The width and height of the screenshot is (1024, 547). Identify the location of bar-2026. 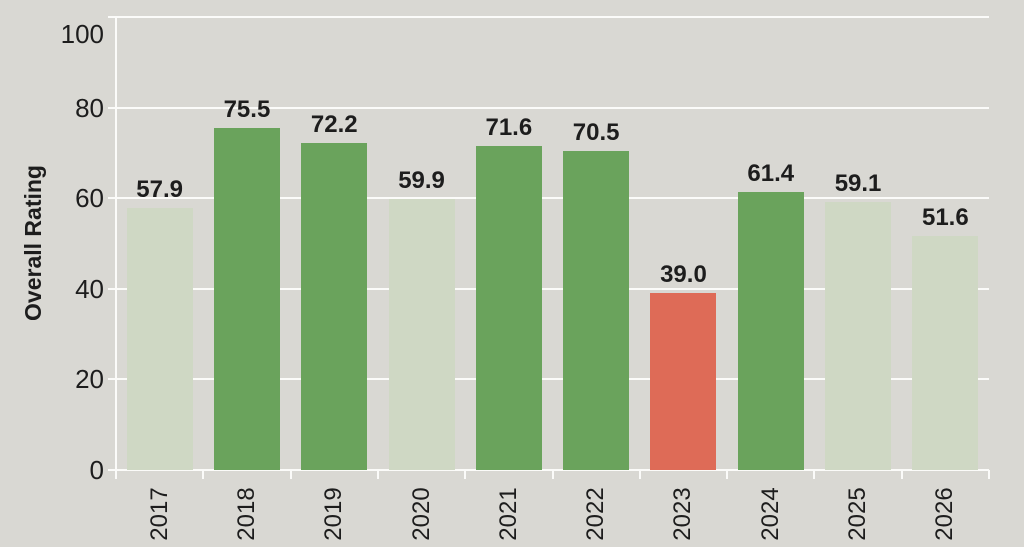
(945, 353).